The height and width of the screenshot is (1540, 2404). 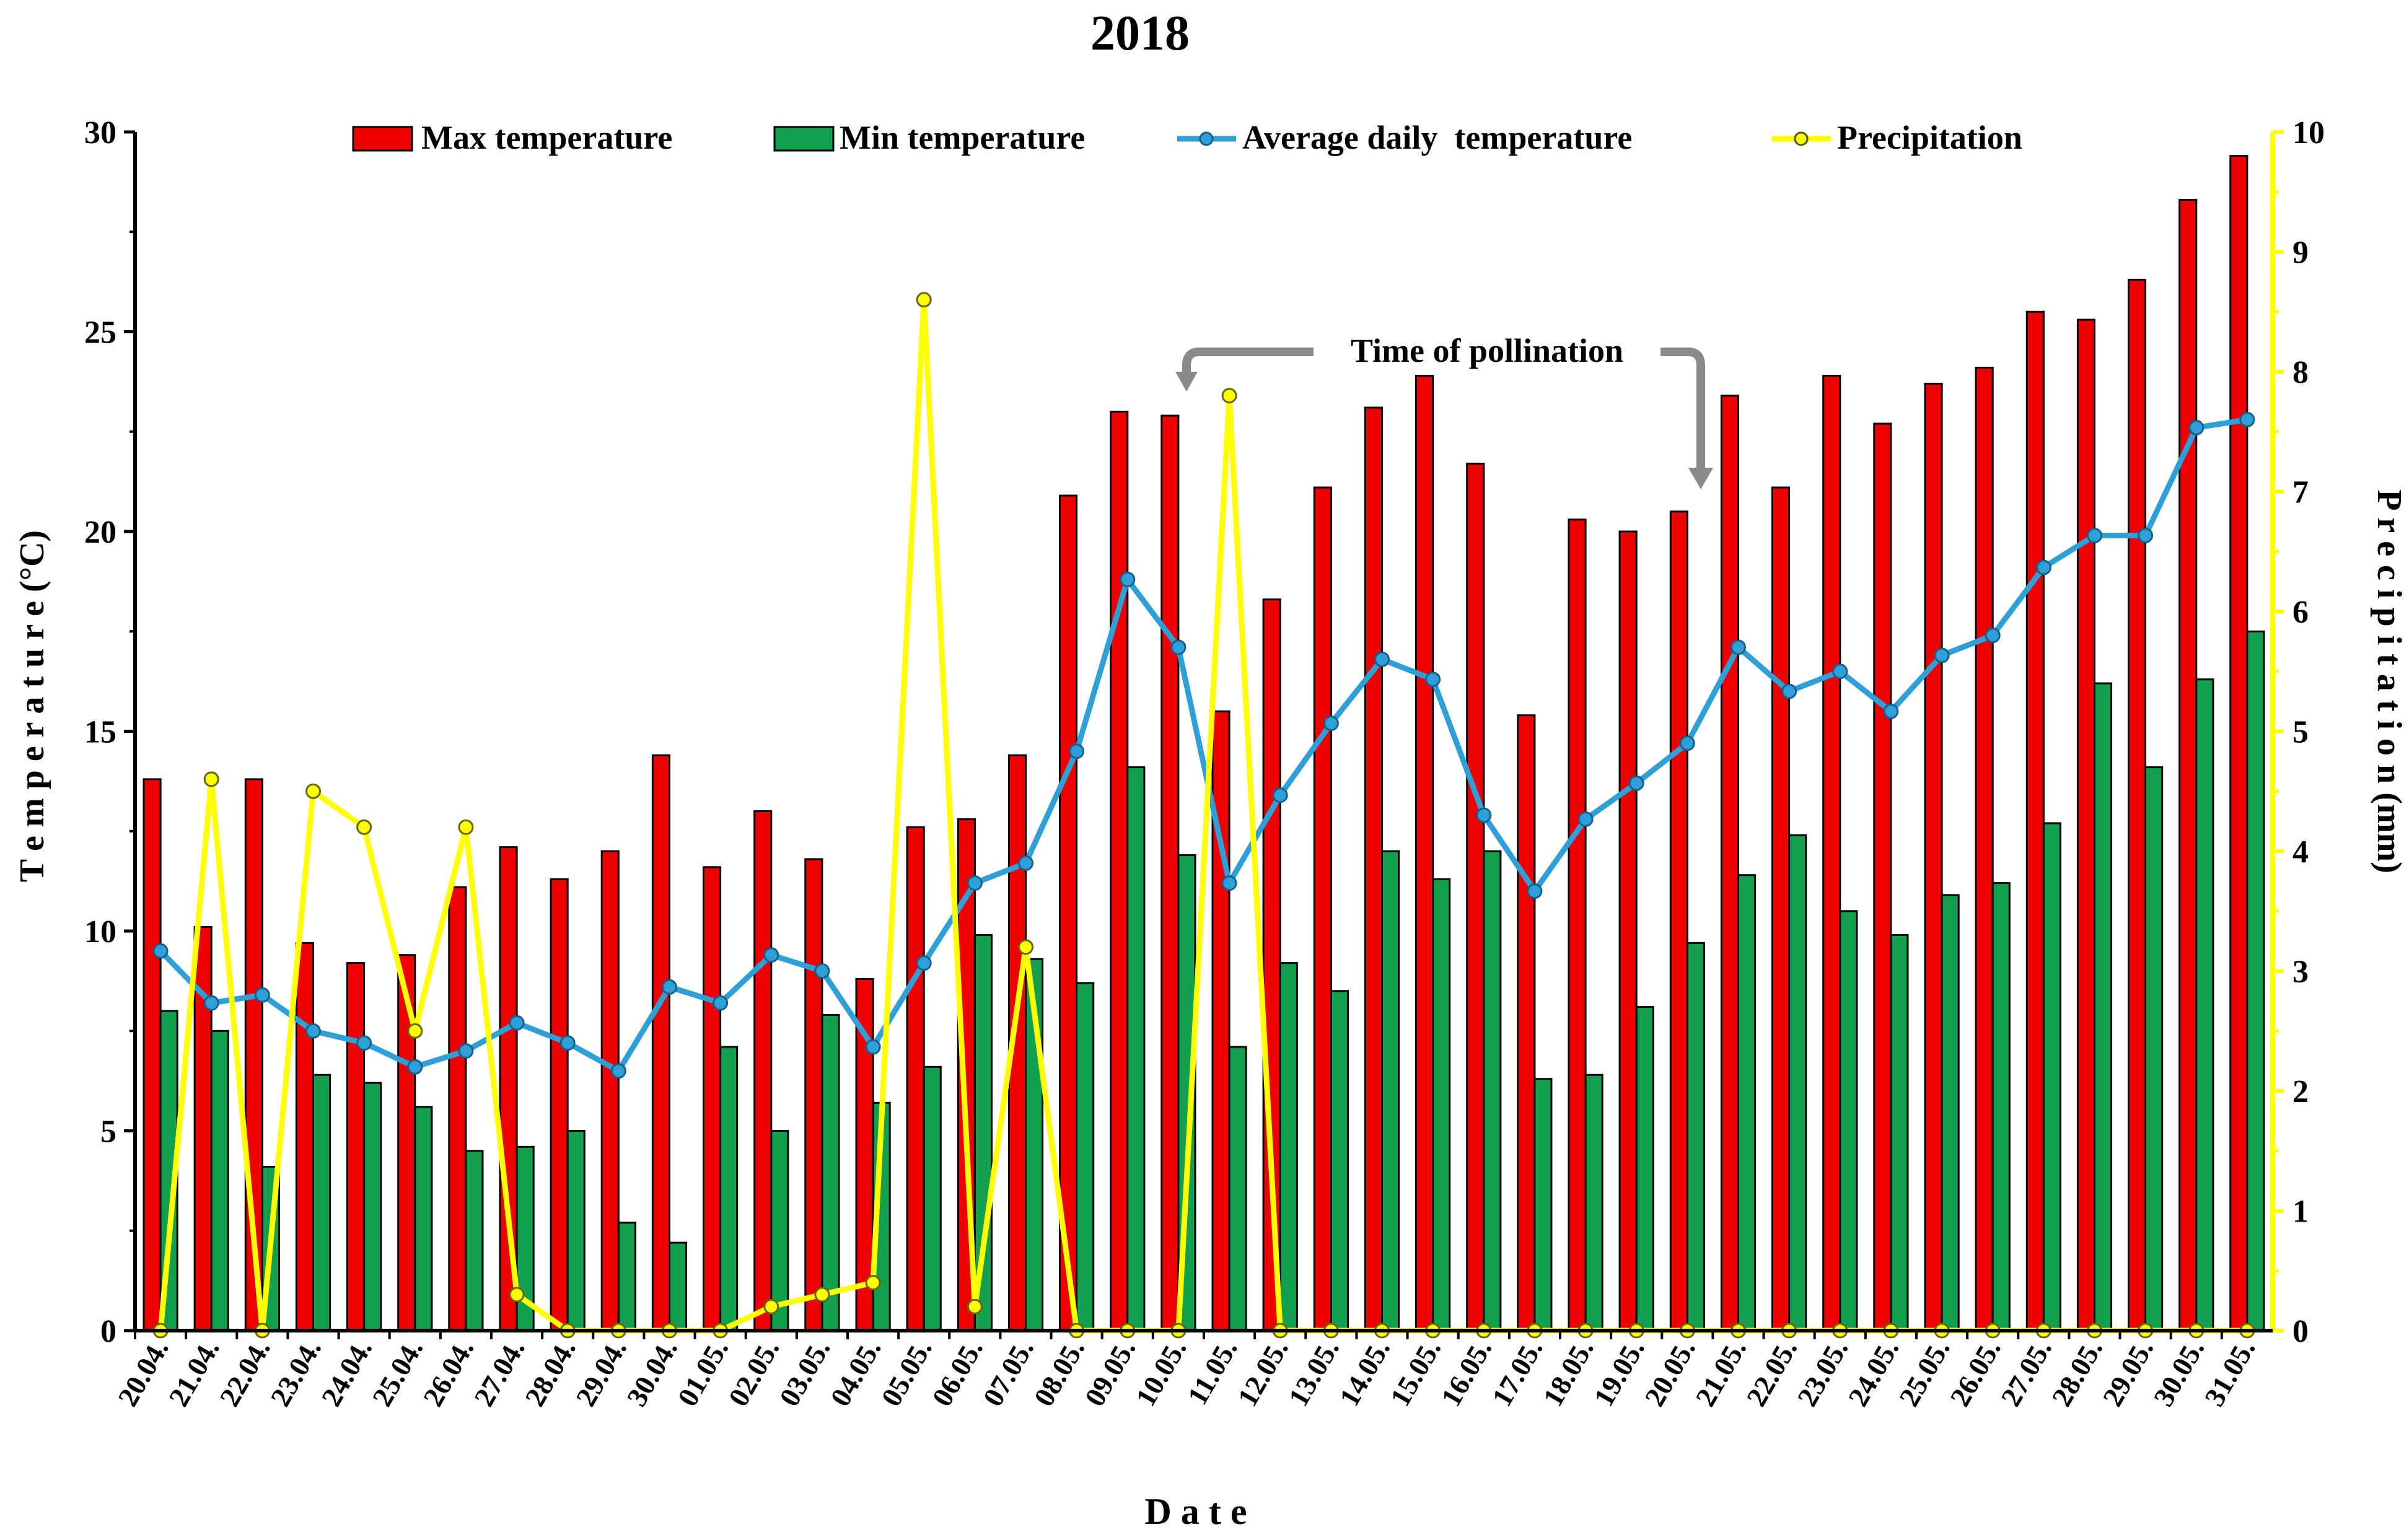 What do you see at coordinates (754, 1373) in the screenshot?
I see `x-tick-label-12: 02.05.` at bounding box center [754, 1373].